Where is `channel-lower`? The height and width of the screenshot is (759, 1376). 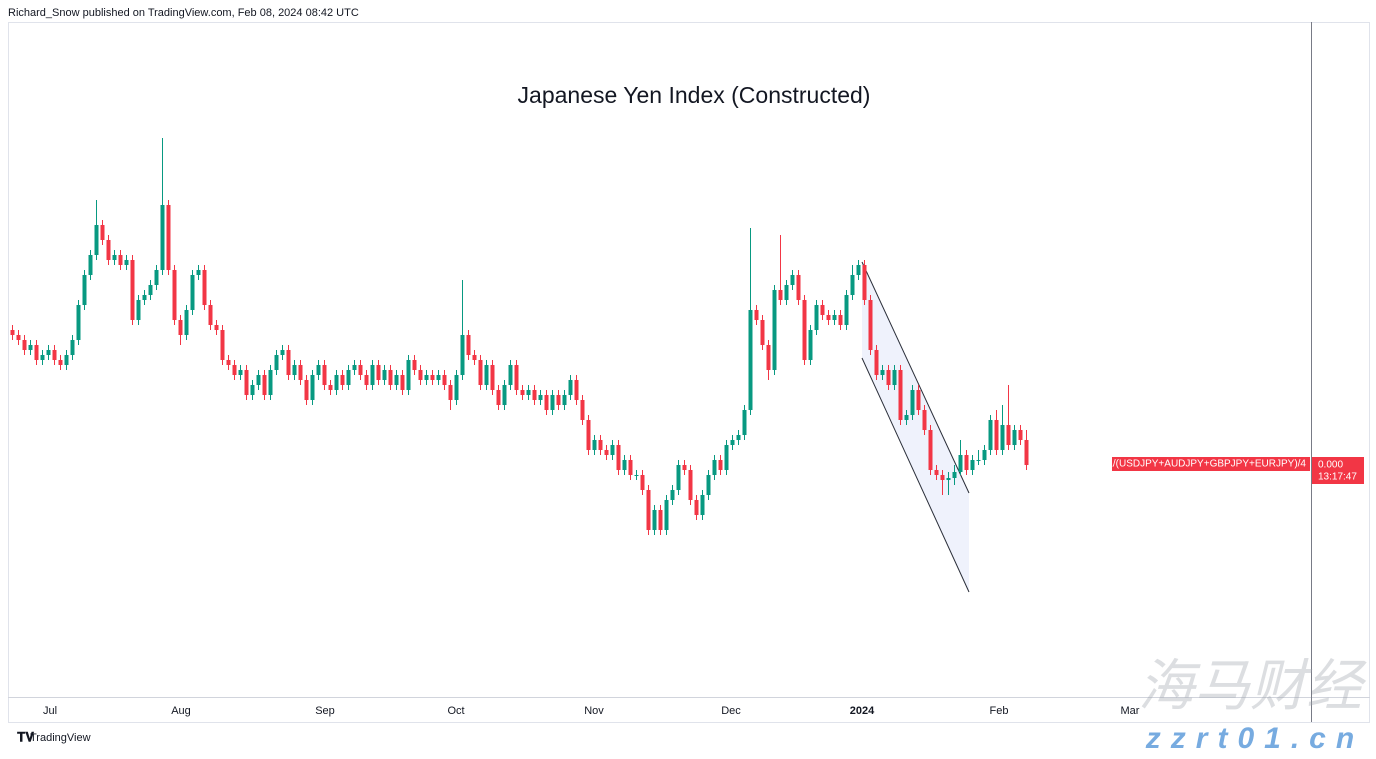
channel-lower is located at coordinates (915, 475).